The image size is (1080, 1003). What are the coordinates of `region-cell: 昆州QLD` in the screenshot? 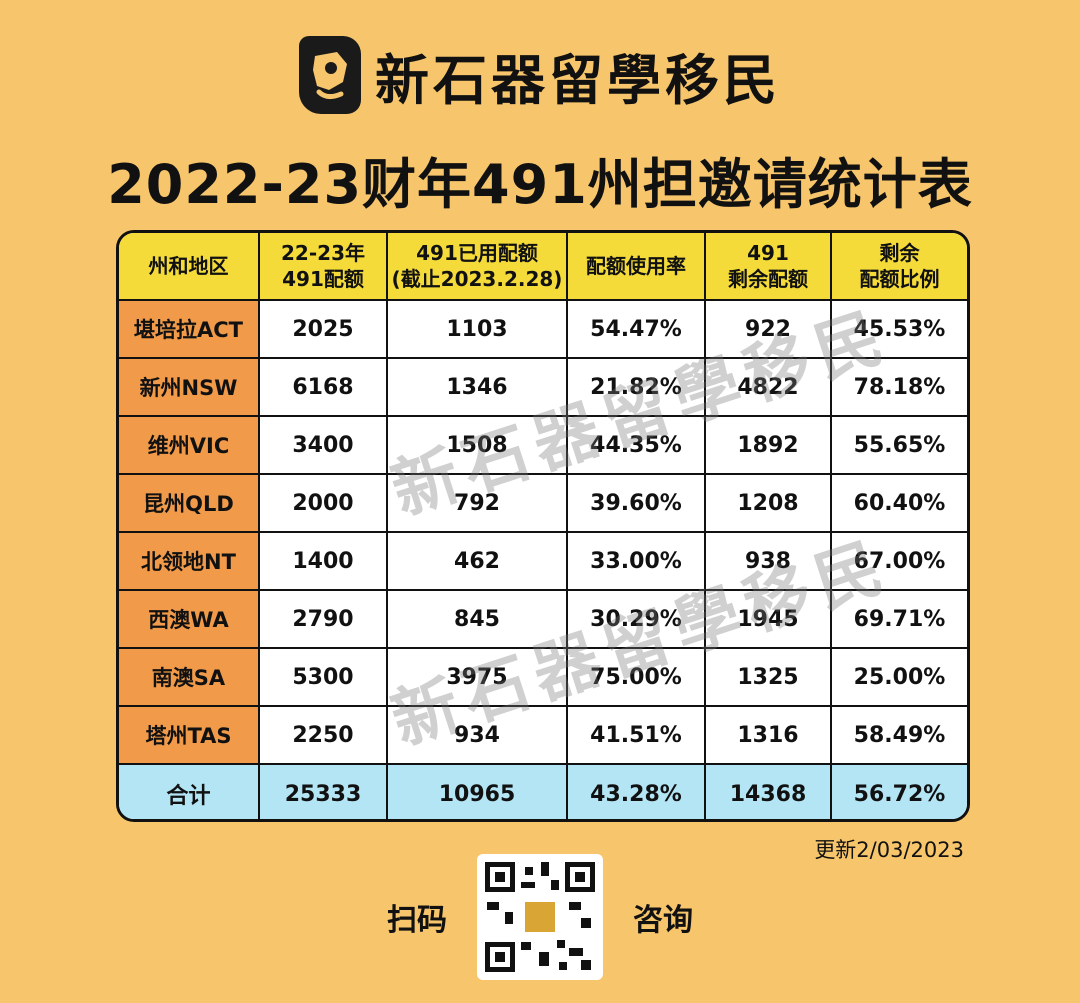 It's located at (189, 503).